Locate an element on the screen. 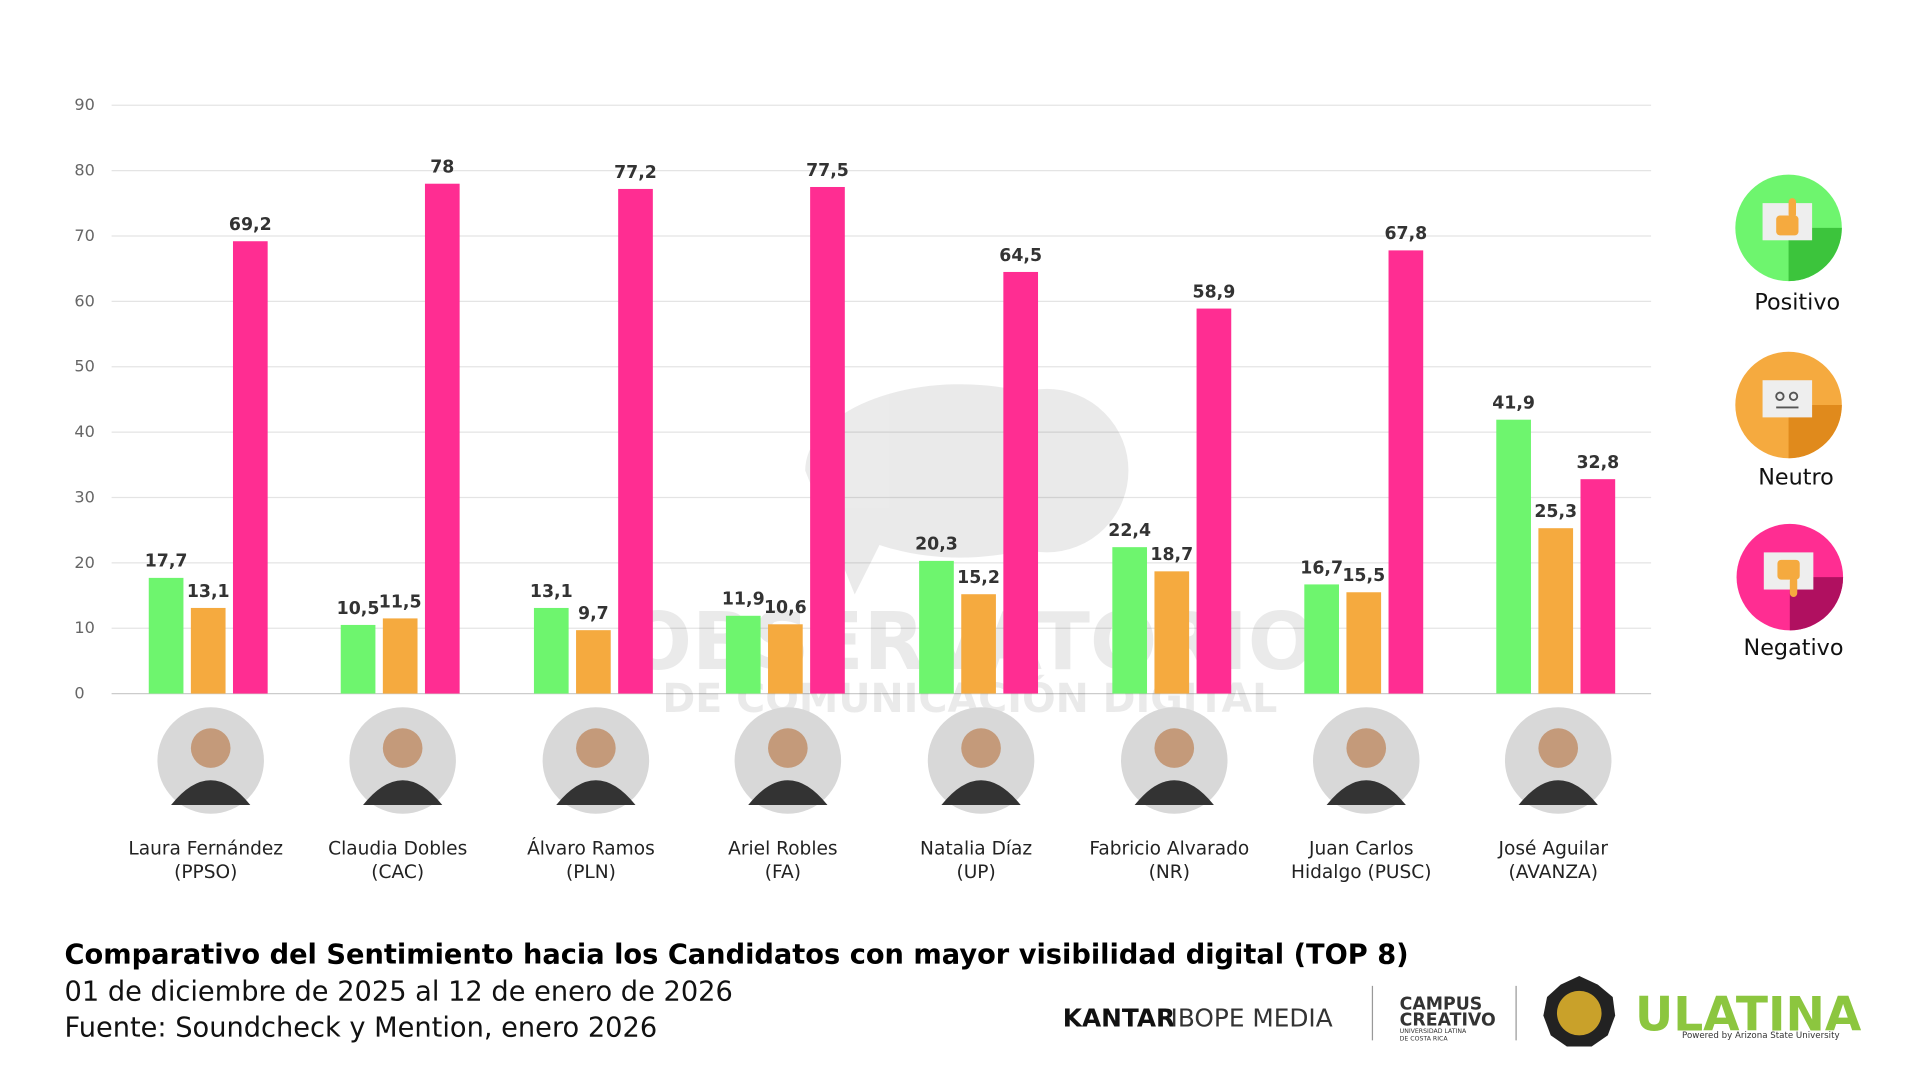  data-label: 15,2 is located at coordinates (978, 578).